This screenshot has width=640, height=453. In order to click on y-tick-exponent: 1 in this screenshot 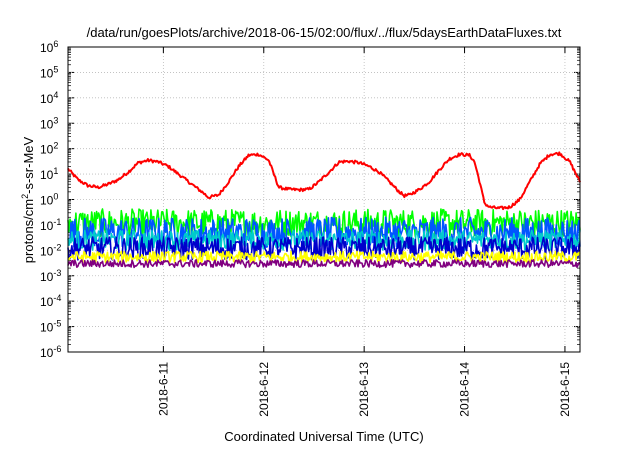, I will do `click(55, 171)`.